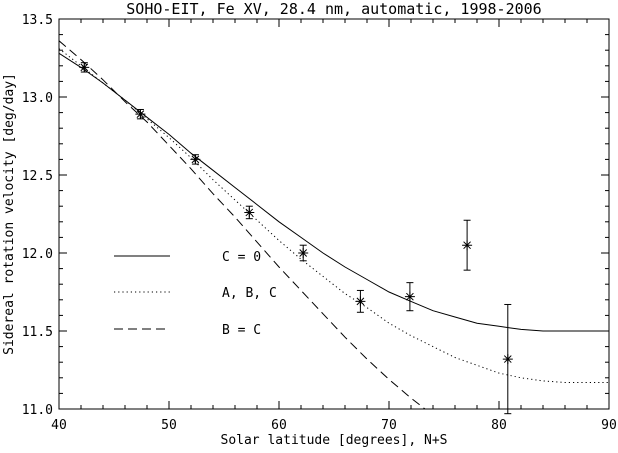 Image resolution: width=618 pixels, height=453 pixels. I want to click on y-tick-label: 11.0, so click(37, 410).